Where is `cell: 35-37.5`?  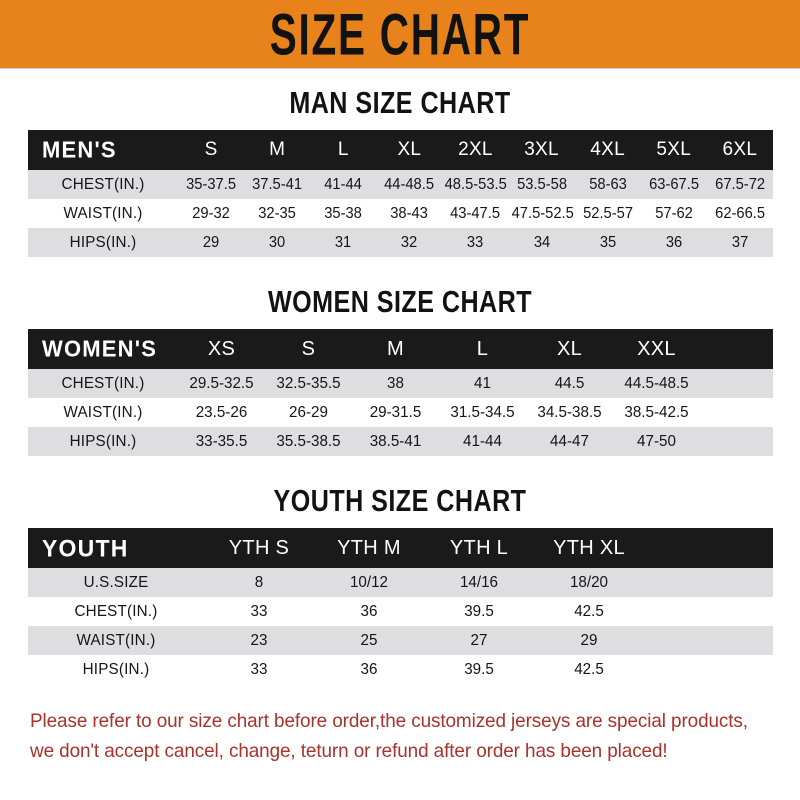
cell: 35-37.5 is located at coordinates (211, 184).